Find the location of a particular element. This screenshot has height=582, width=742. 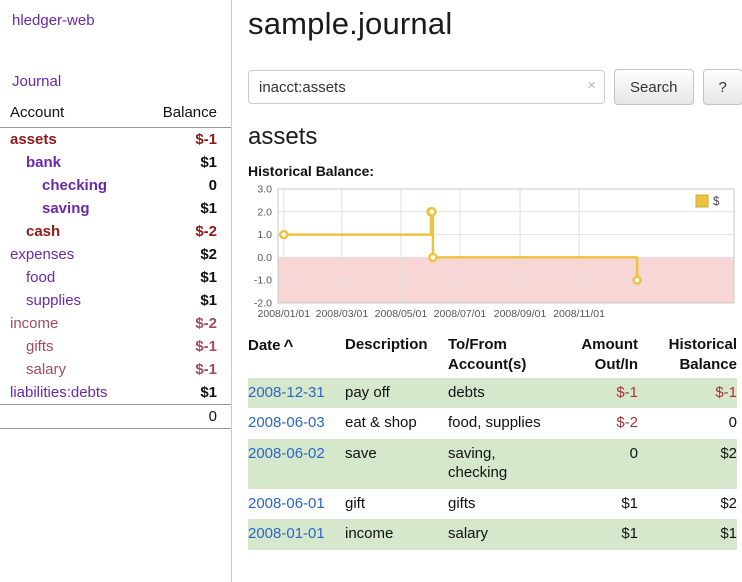

transaction-accounts: saving, checking is located at coordinates (478, 463).